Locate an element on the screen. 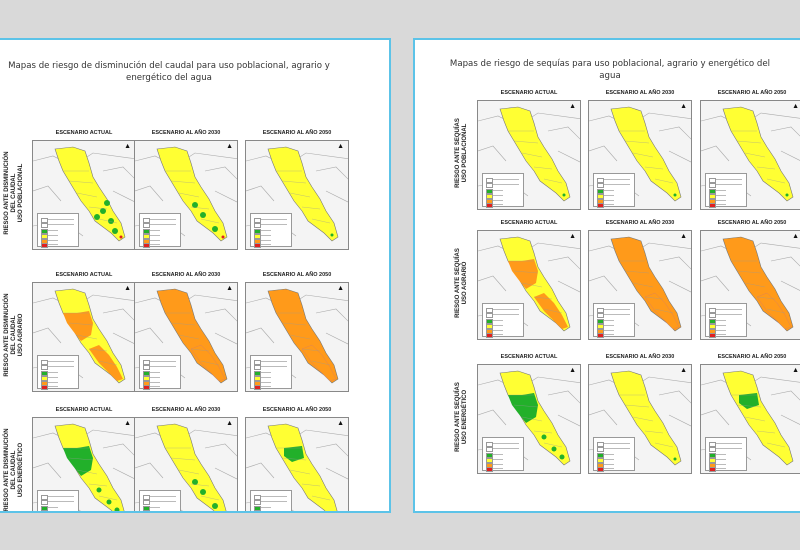  scenario-title: ESCENARIO AL AÑO 2030 is located at coordinates (640, 93).